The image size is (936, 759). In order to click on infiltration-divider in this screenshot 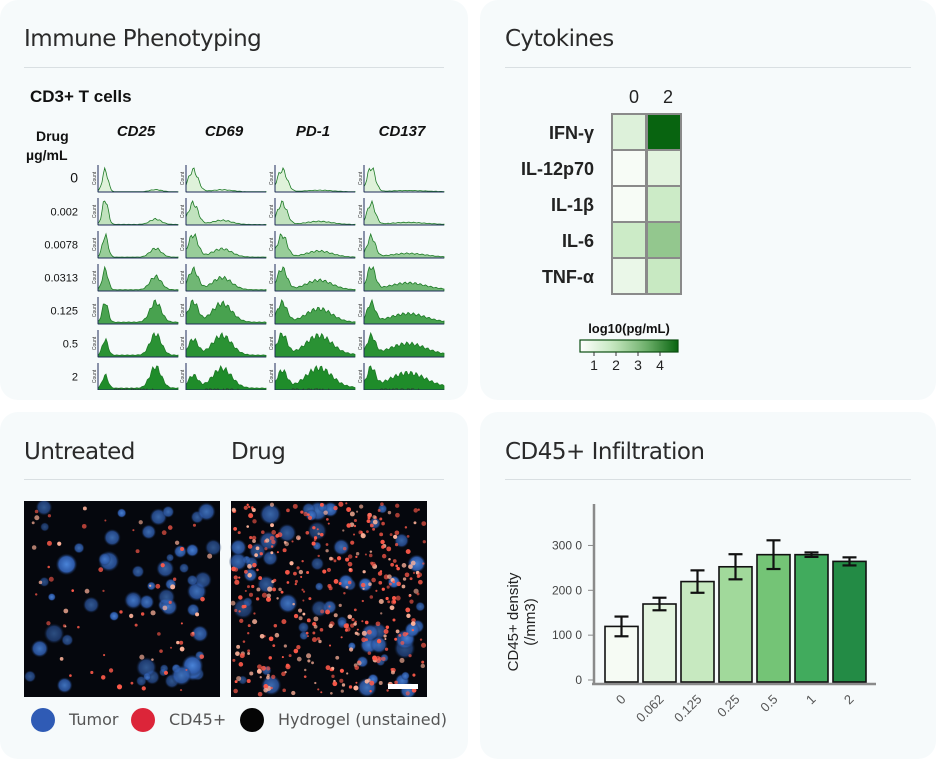, I will do `click(708, 479)`.